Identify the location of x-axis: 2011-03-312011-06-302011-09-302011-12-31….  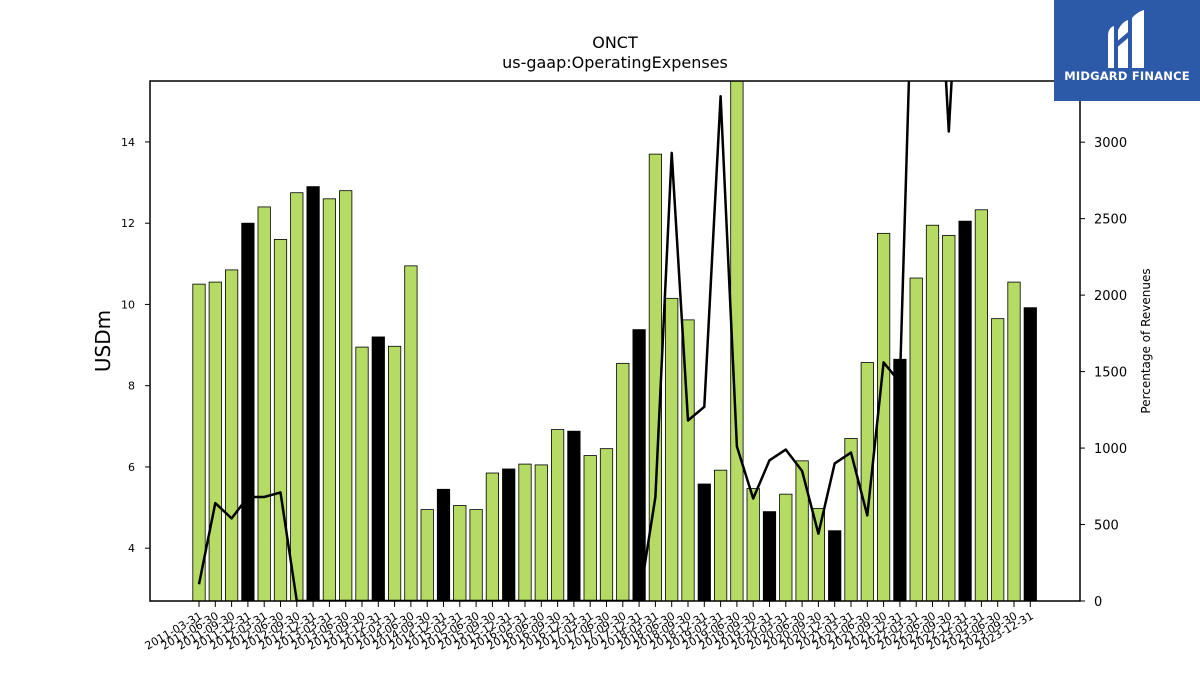
(589, 627).